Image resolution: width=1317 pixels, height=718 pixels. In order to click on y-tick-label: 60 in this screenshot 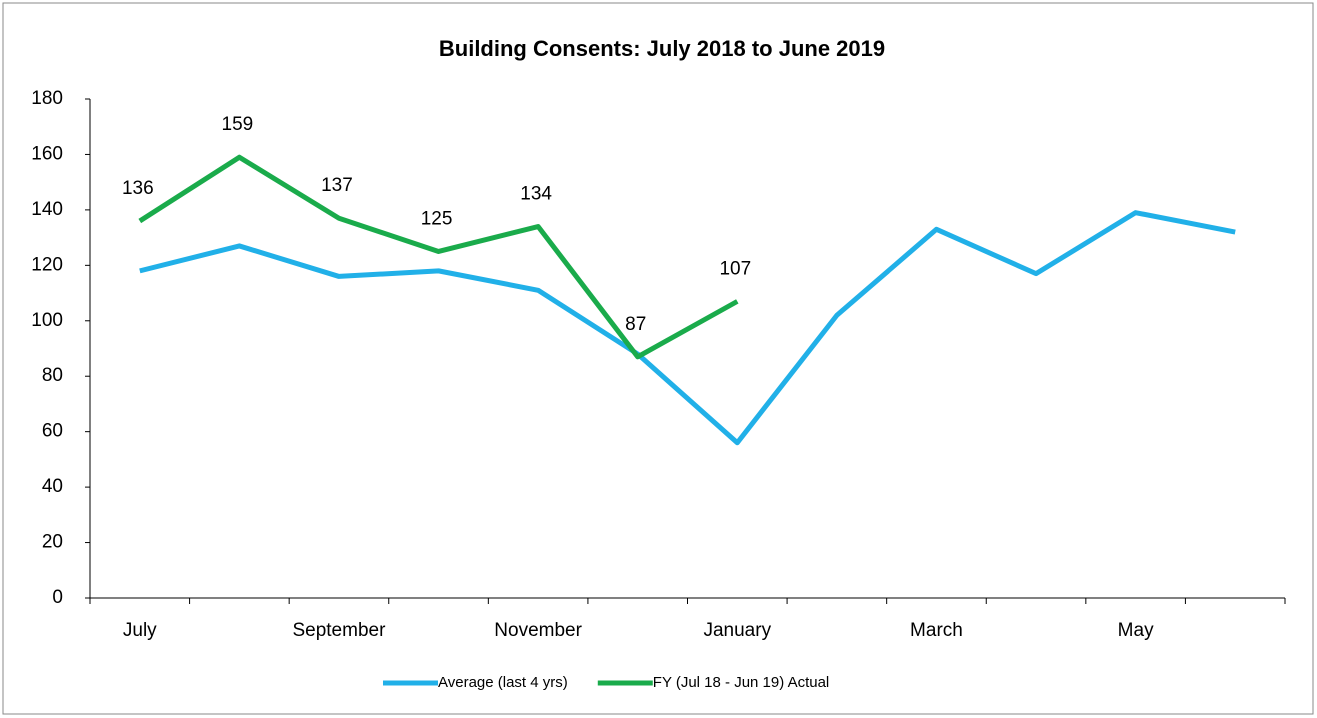, I will do `click(52, 431)`.